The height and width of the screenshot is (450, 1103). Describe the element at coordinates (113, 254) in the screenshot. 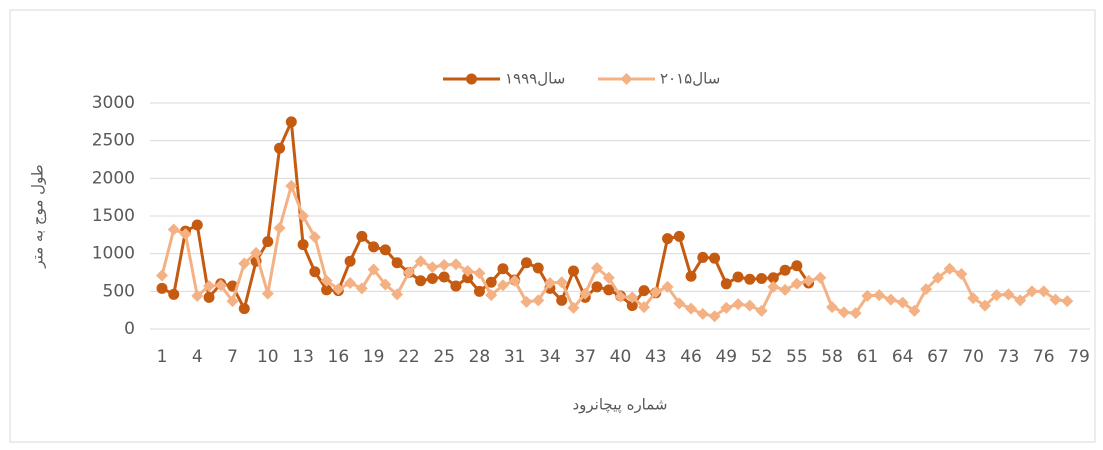

I see `y-tick-label: 1000` at that location.